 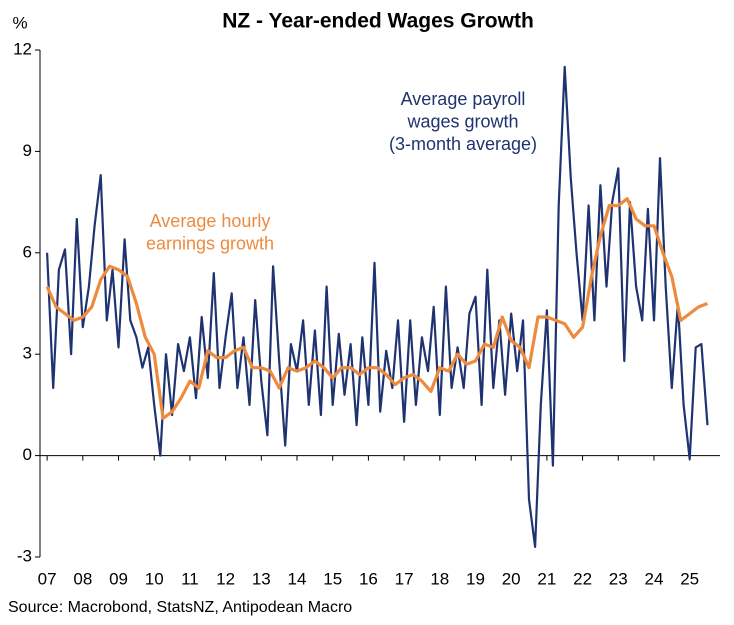 I want to click on y-tick-label: -3, so click(x=24, y=555).